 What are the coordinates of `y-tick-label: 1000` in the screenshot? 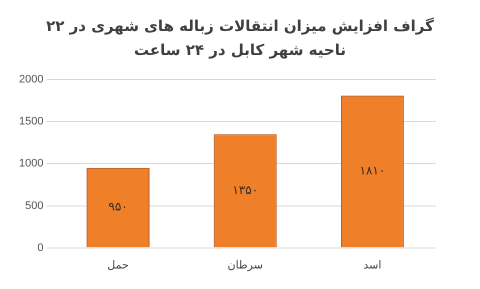 It's located at (31, 164).